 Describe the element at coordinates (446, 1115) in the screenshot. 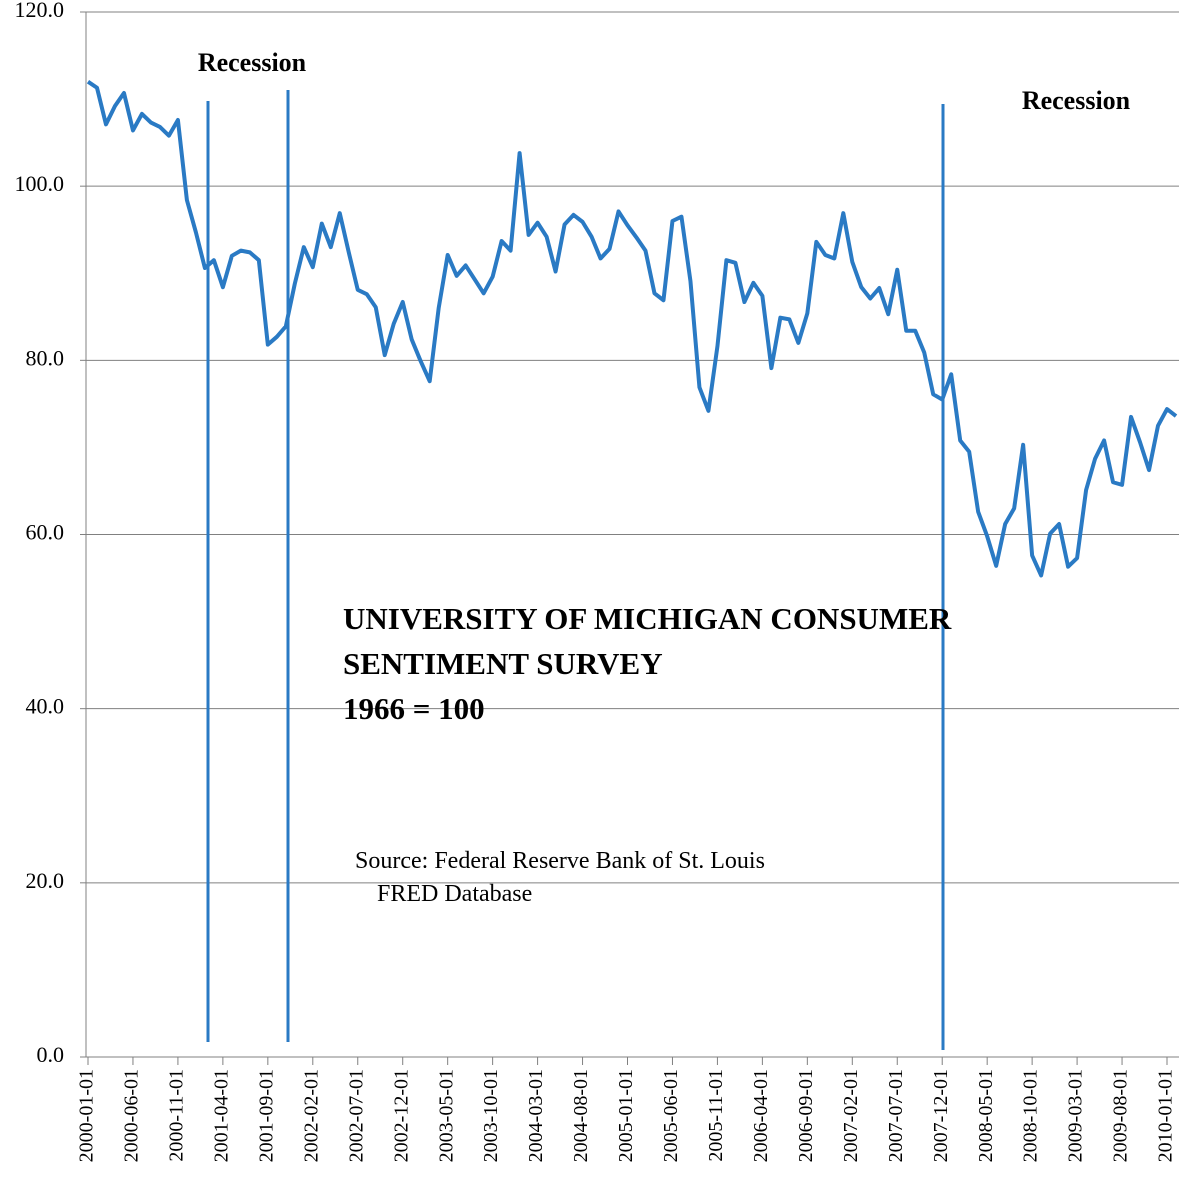

I see `x-tick-label: 2003-05-01` at that location.